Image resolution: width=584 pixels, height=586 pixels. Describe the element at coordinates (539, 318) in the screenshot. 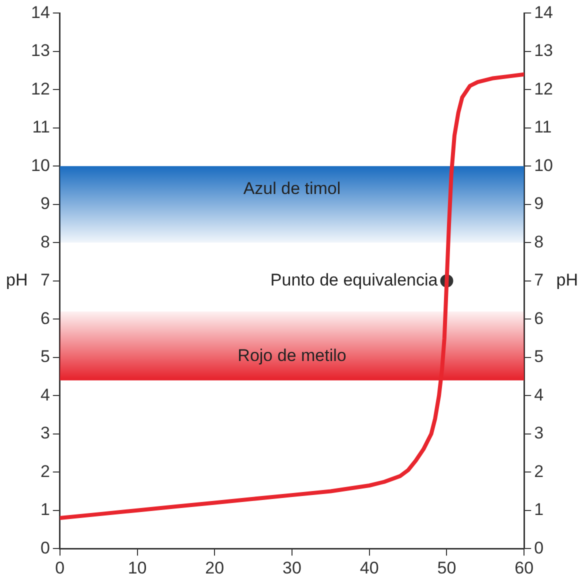

I see `y2-tick-label: 6` at that location.